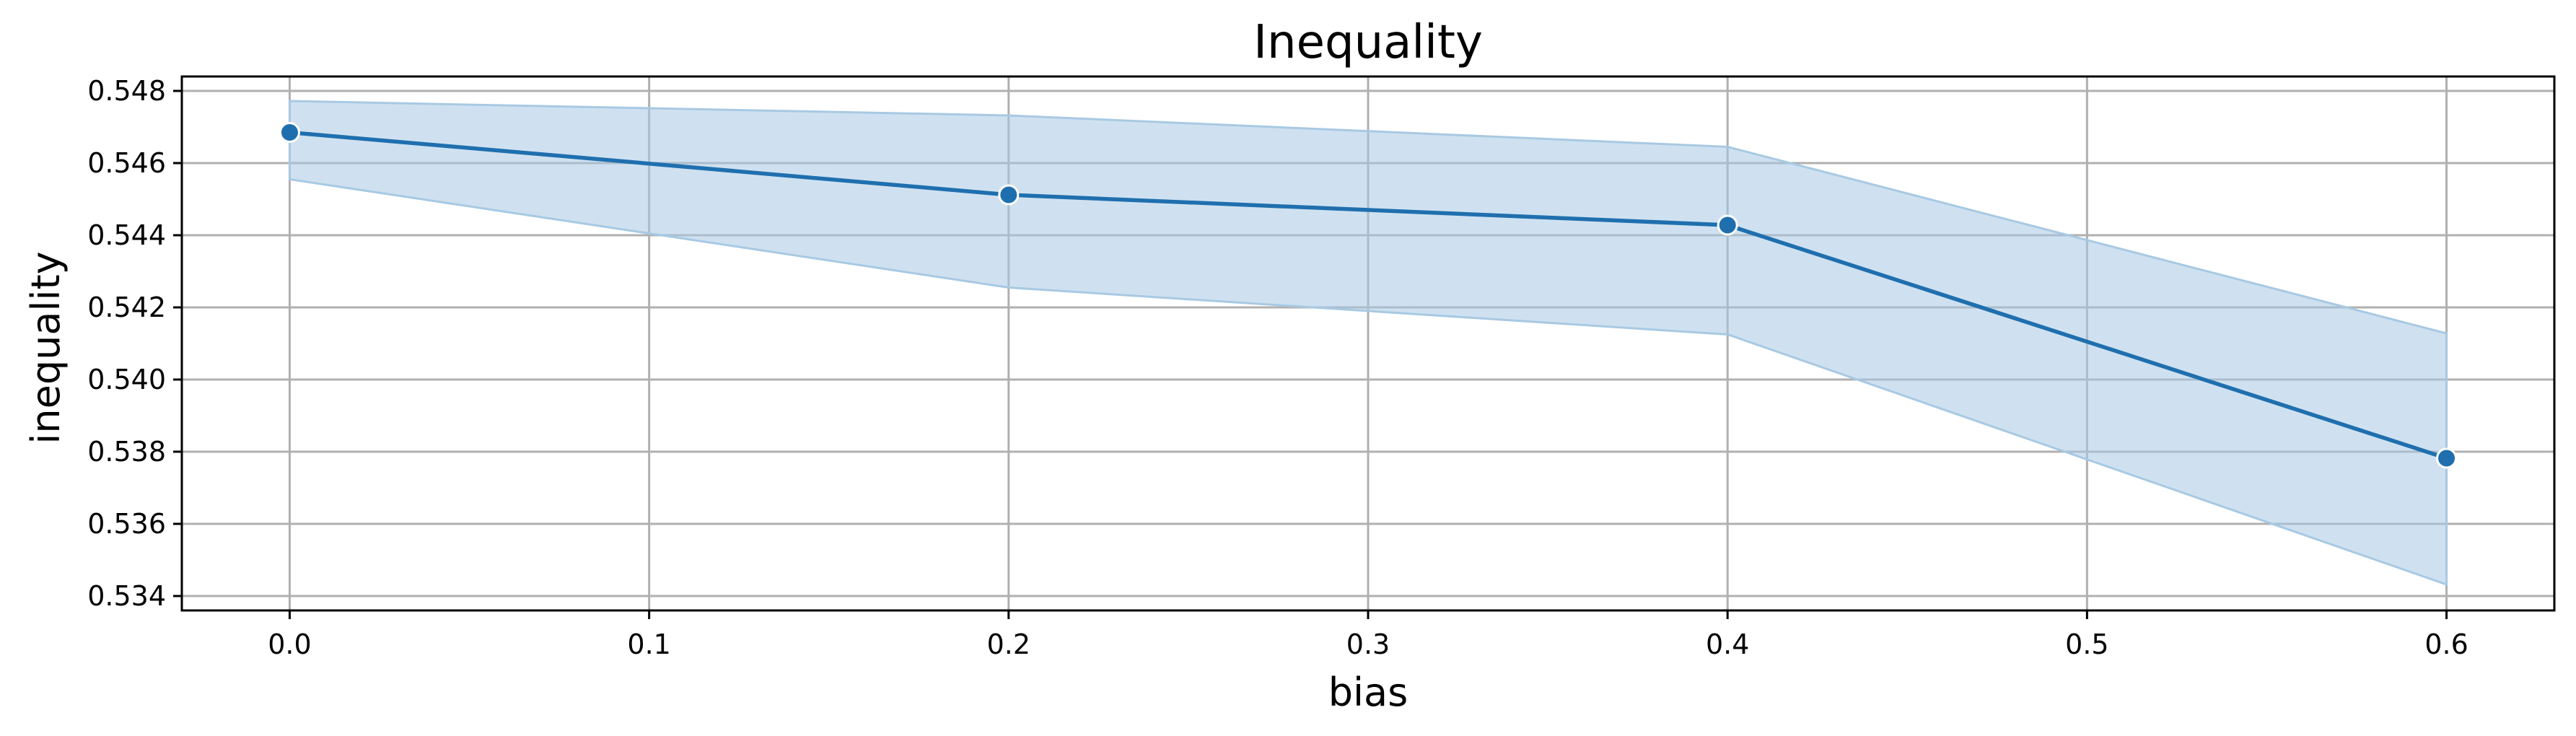 The width and height of the screenshot is (2576, 736). What do you see at coordinates (1009, 644) in the screenshot?
I see `x-tick-label: 0.2` at bounding box center [1009, 644].